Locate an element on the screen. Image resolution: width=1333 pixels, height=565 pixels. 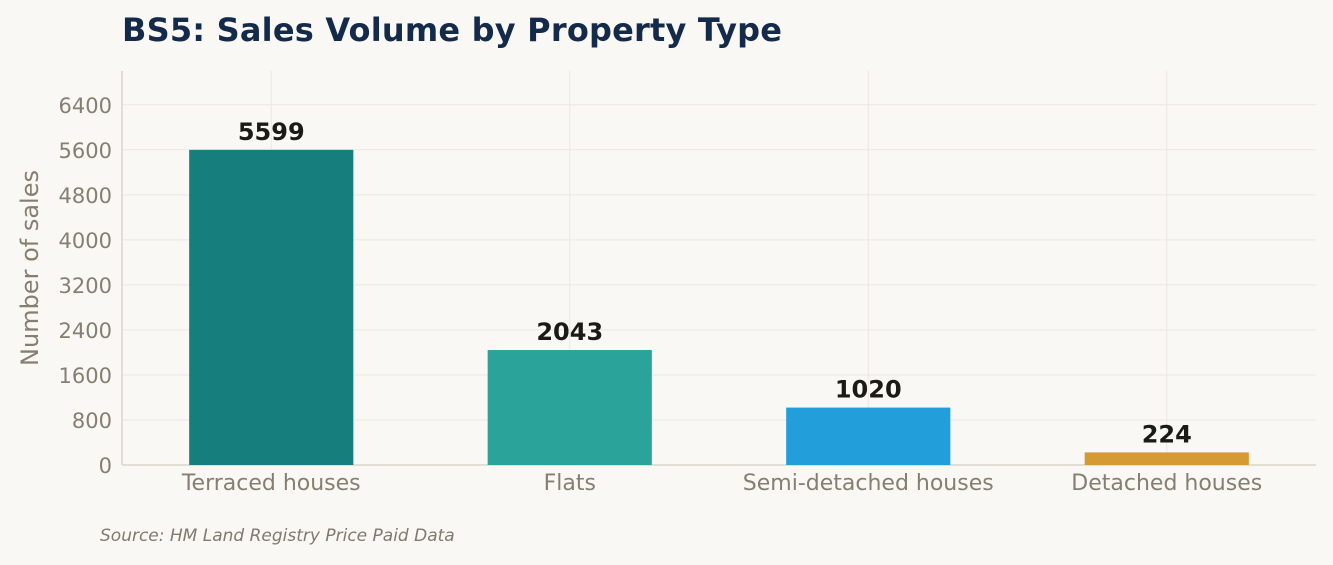
y-tick-label: 2400 is located at coordinates (85, 331).